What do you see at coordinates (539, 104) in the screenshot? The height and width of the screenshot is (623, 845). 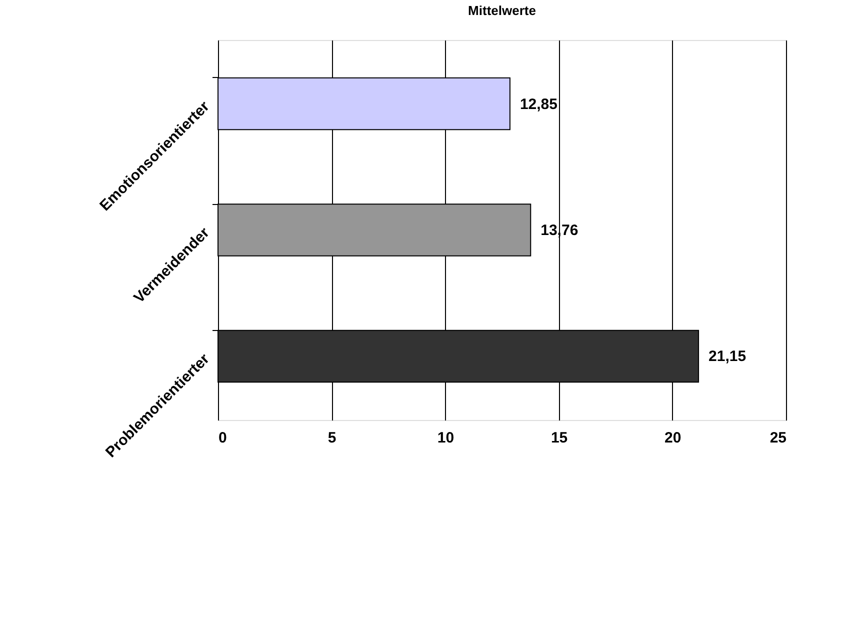 I see `data-label: 12,85` at bounding box center [539, 104].